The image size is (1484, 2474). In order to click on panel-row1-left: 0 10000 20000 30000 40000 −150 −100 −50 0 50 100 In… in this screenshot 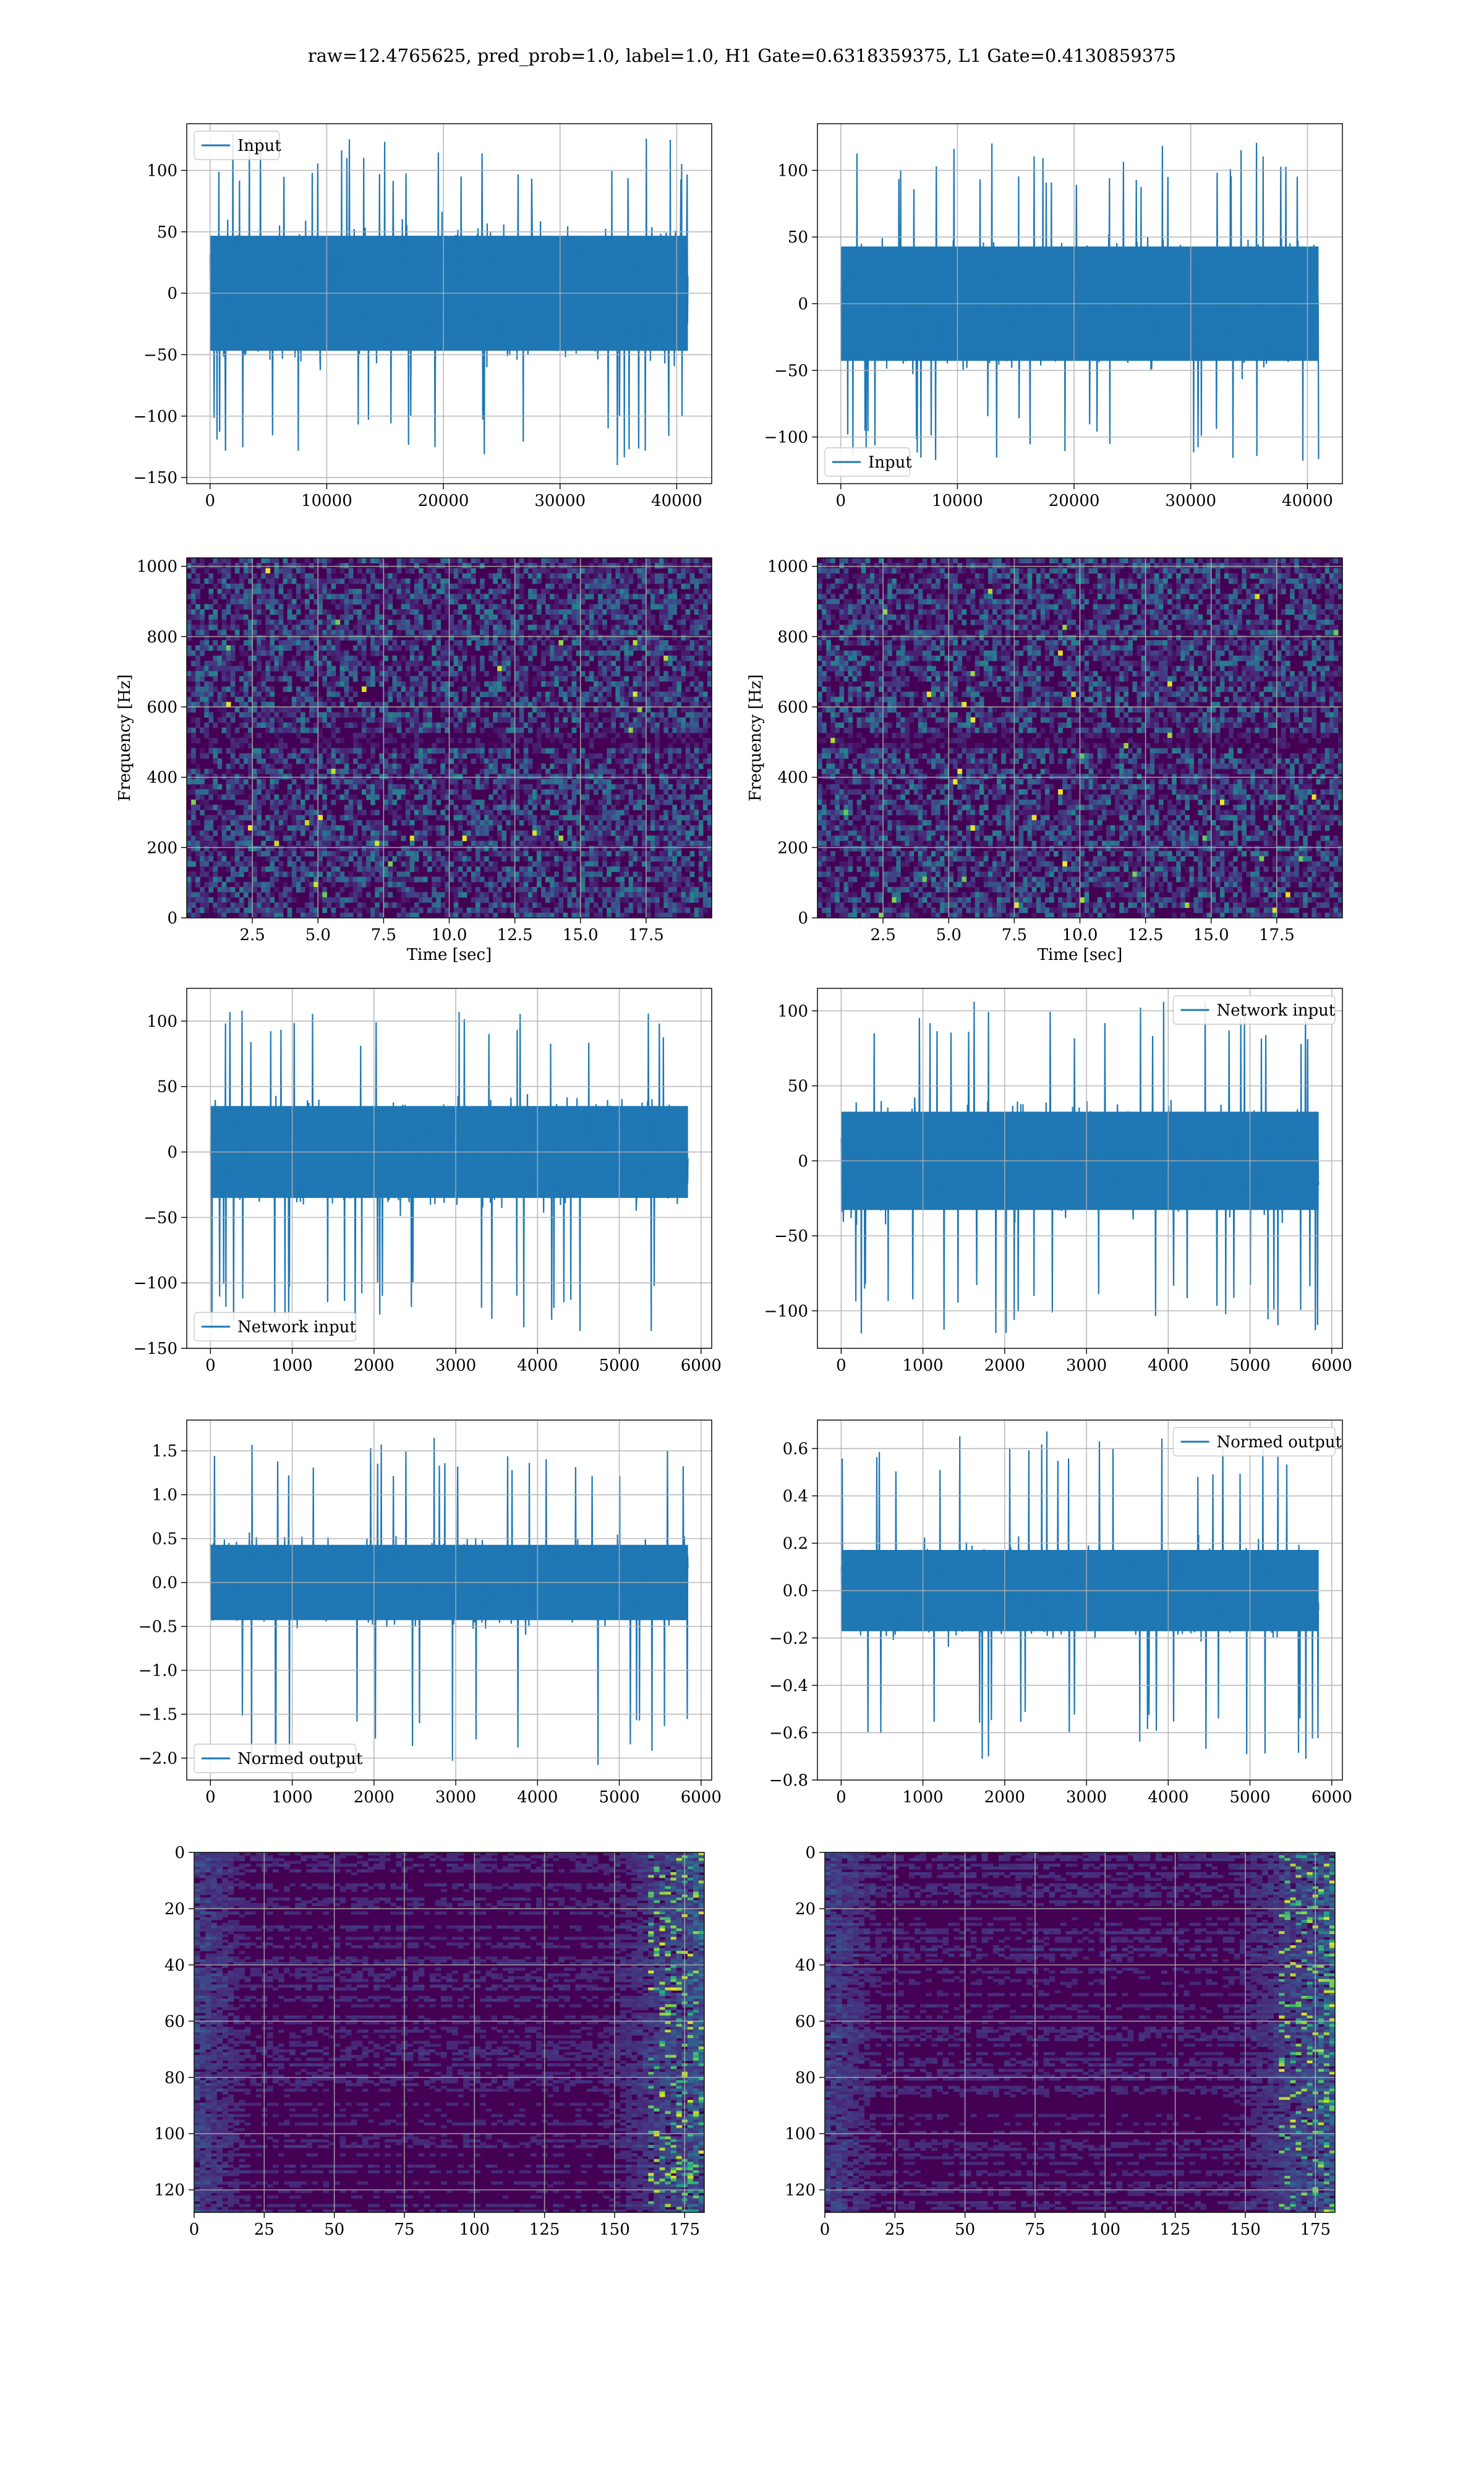, I will do `click(423, 316)`.